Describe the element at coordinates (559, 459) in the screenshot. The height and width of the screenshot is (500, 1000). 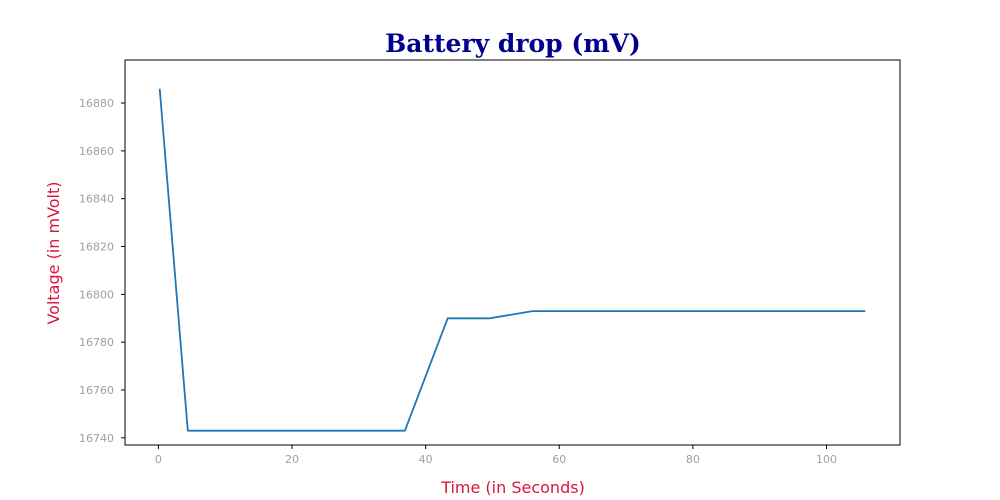
I see `x-tick-label: 60` at that location.